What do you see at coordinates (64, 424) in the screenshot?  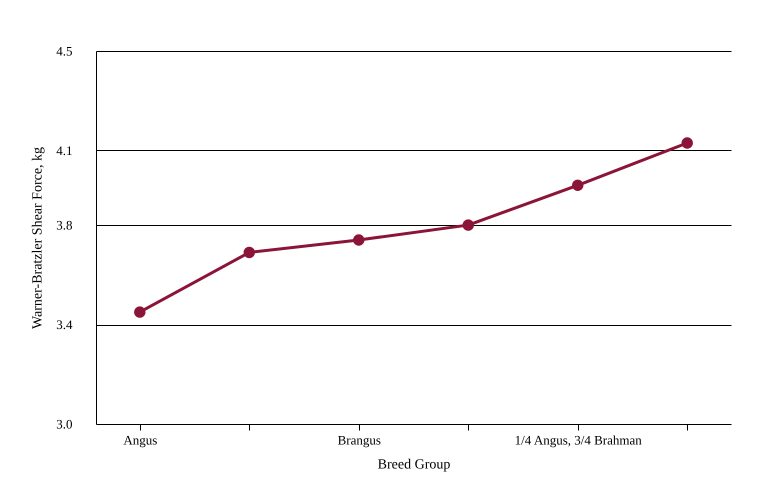 I see `y-tick-label: 3.0` at bounding box center [64, 424].